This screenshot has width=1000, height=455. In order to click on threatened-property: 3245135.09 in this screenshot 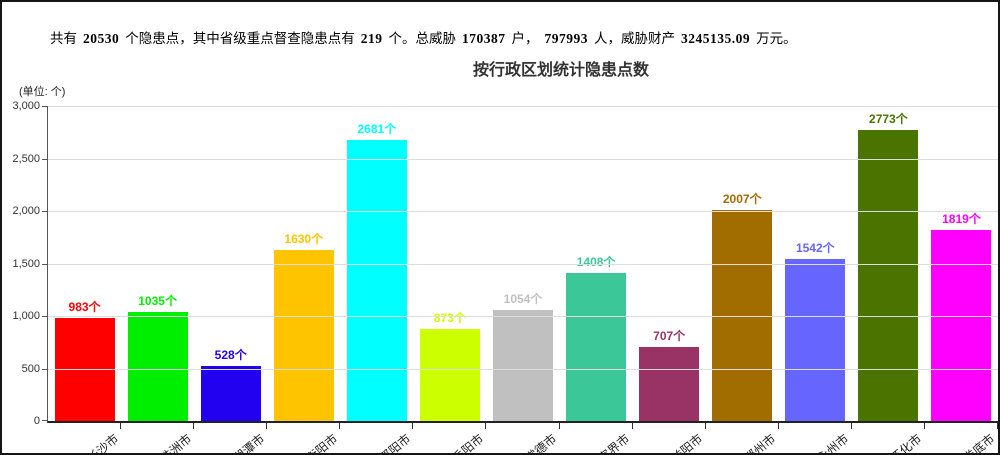, I will do `click(716, 38)`.